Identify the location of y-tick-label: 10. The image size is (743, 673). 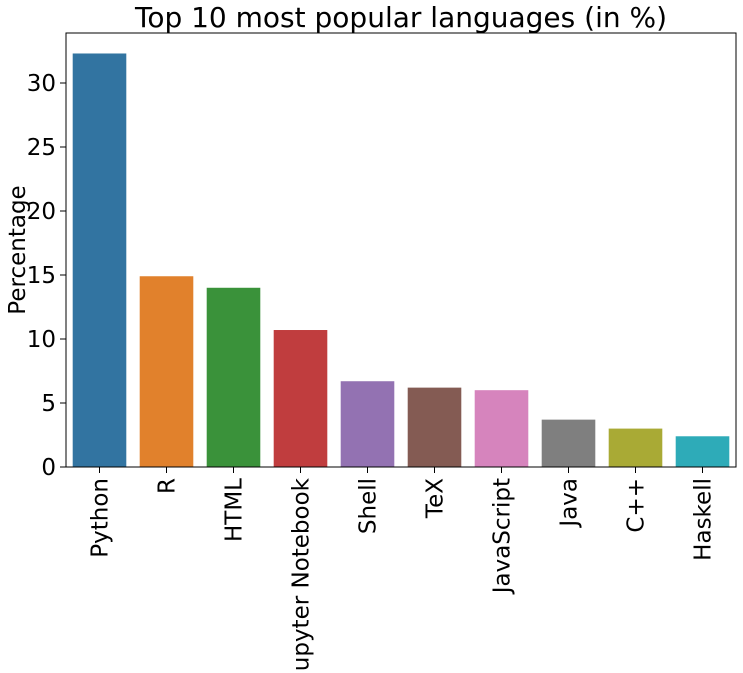
(41, 340).